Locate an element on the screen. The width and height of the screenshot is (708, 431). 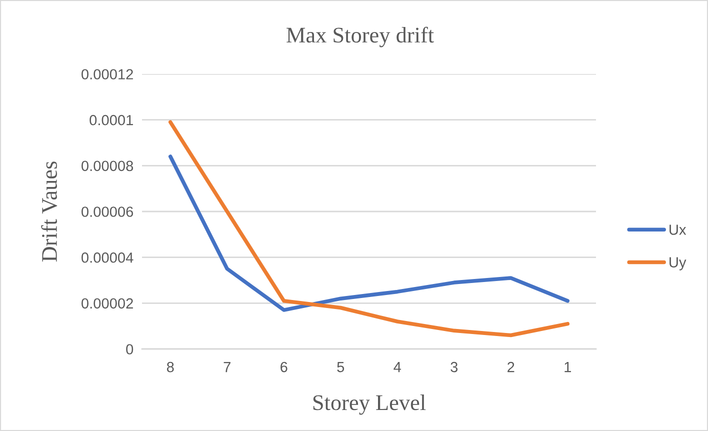
legend-label: Uy is located at coordinates (678, 263).